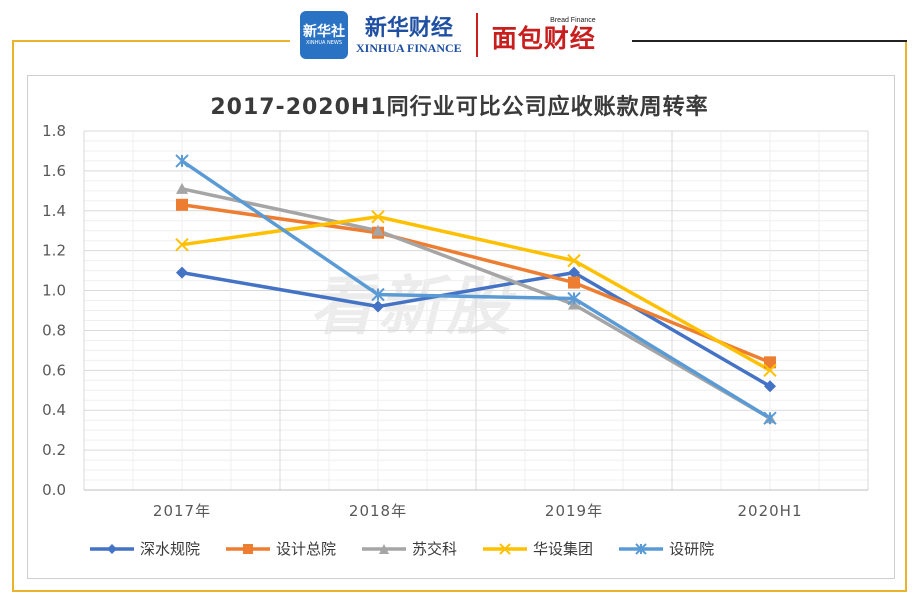 Image resolution: width=919 pixels, height=604 pixels. What do you see at coordinates (54, 370) in the screenshot?
I see `y-tick-label: 0.6` at bounding box center [54, 370].